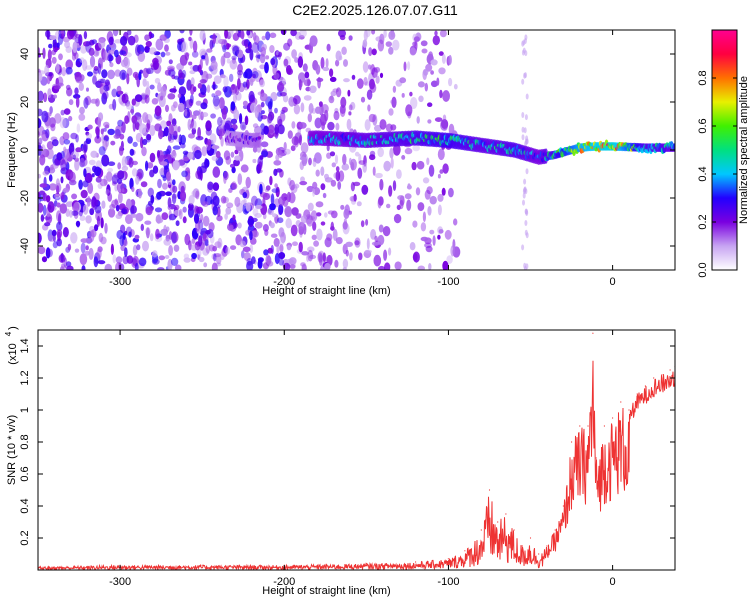 The height and width of the screenshot is (600, 750). What do you see at coordinates (326, 291) in the screenshot?
I see `x-axis-label: Height of straight line (km)` at bounding box center [326, 291].